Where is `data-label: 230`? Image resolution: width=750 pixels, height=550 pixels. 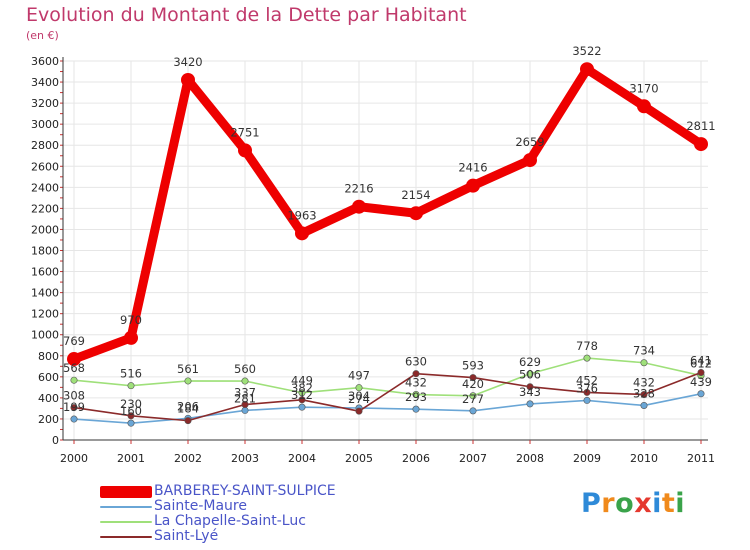 data-label: 230 is located at coordinates (131, 404).